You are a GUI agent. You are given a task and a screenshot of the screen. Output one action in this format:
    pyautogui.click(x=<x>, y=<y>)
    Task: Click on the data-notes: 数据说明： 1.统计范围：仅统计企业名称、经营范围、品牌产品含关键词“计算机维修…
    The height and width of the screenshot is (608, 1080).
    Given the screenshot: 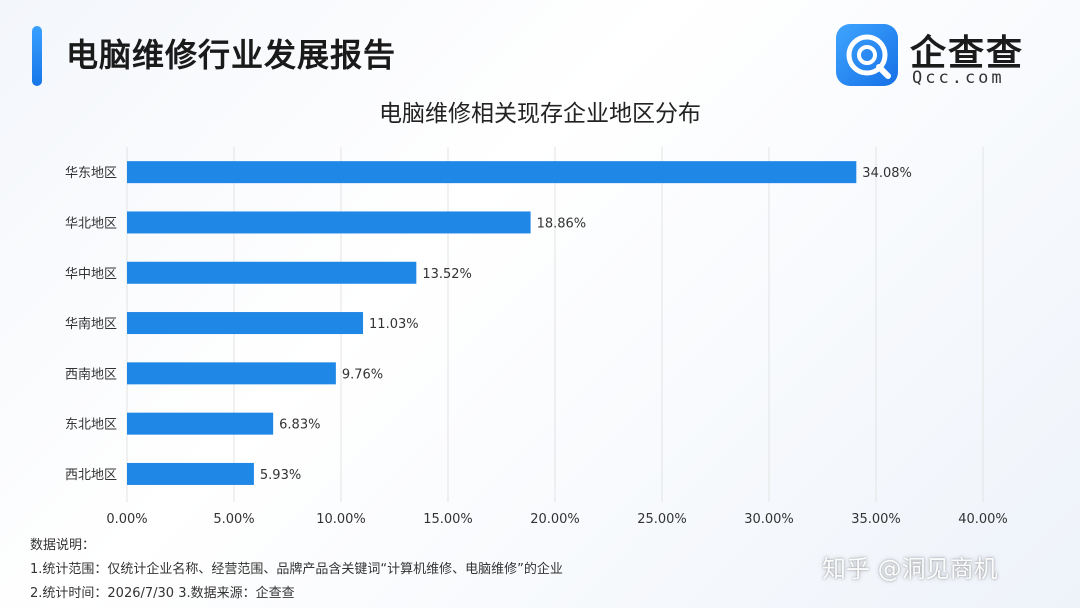 What is the action you would take?
    pyautogui.click(x=296, y=570)
    